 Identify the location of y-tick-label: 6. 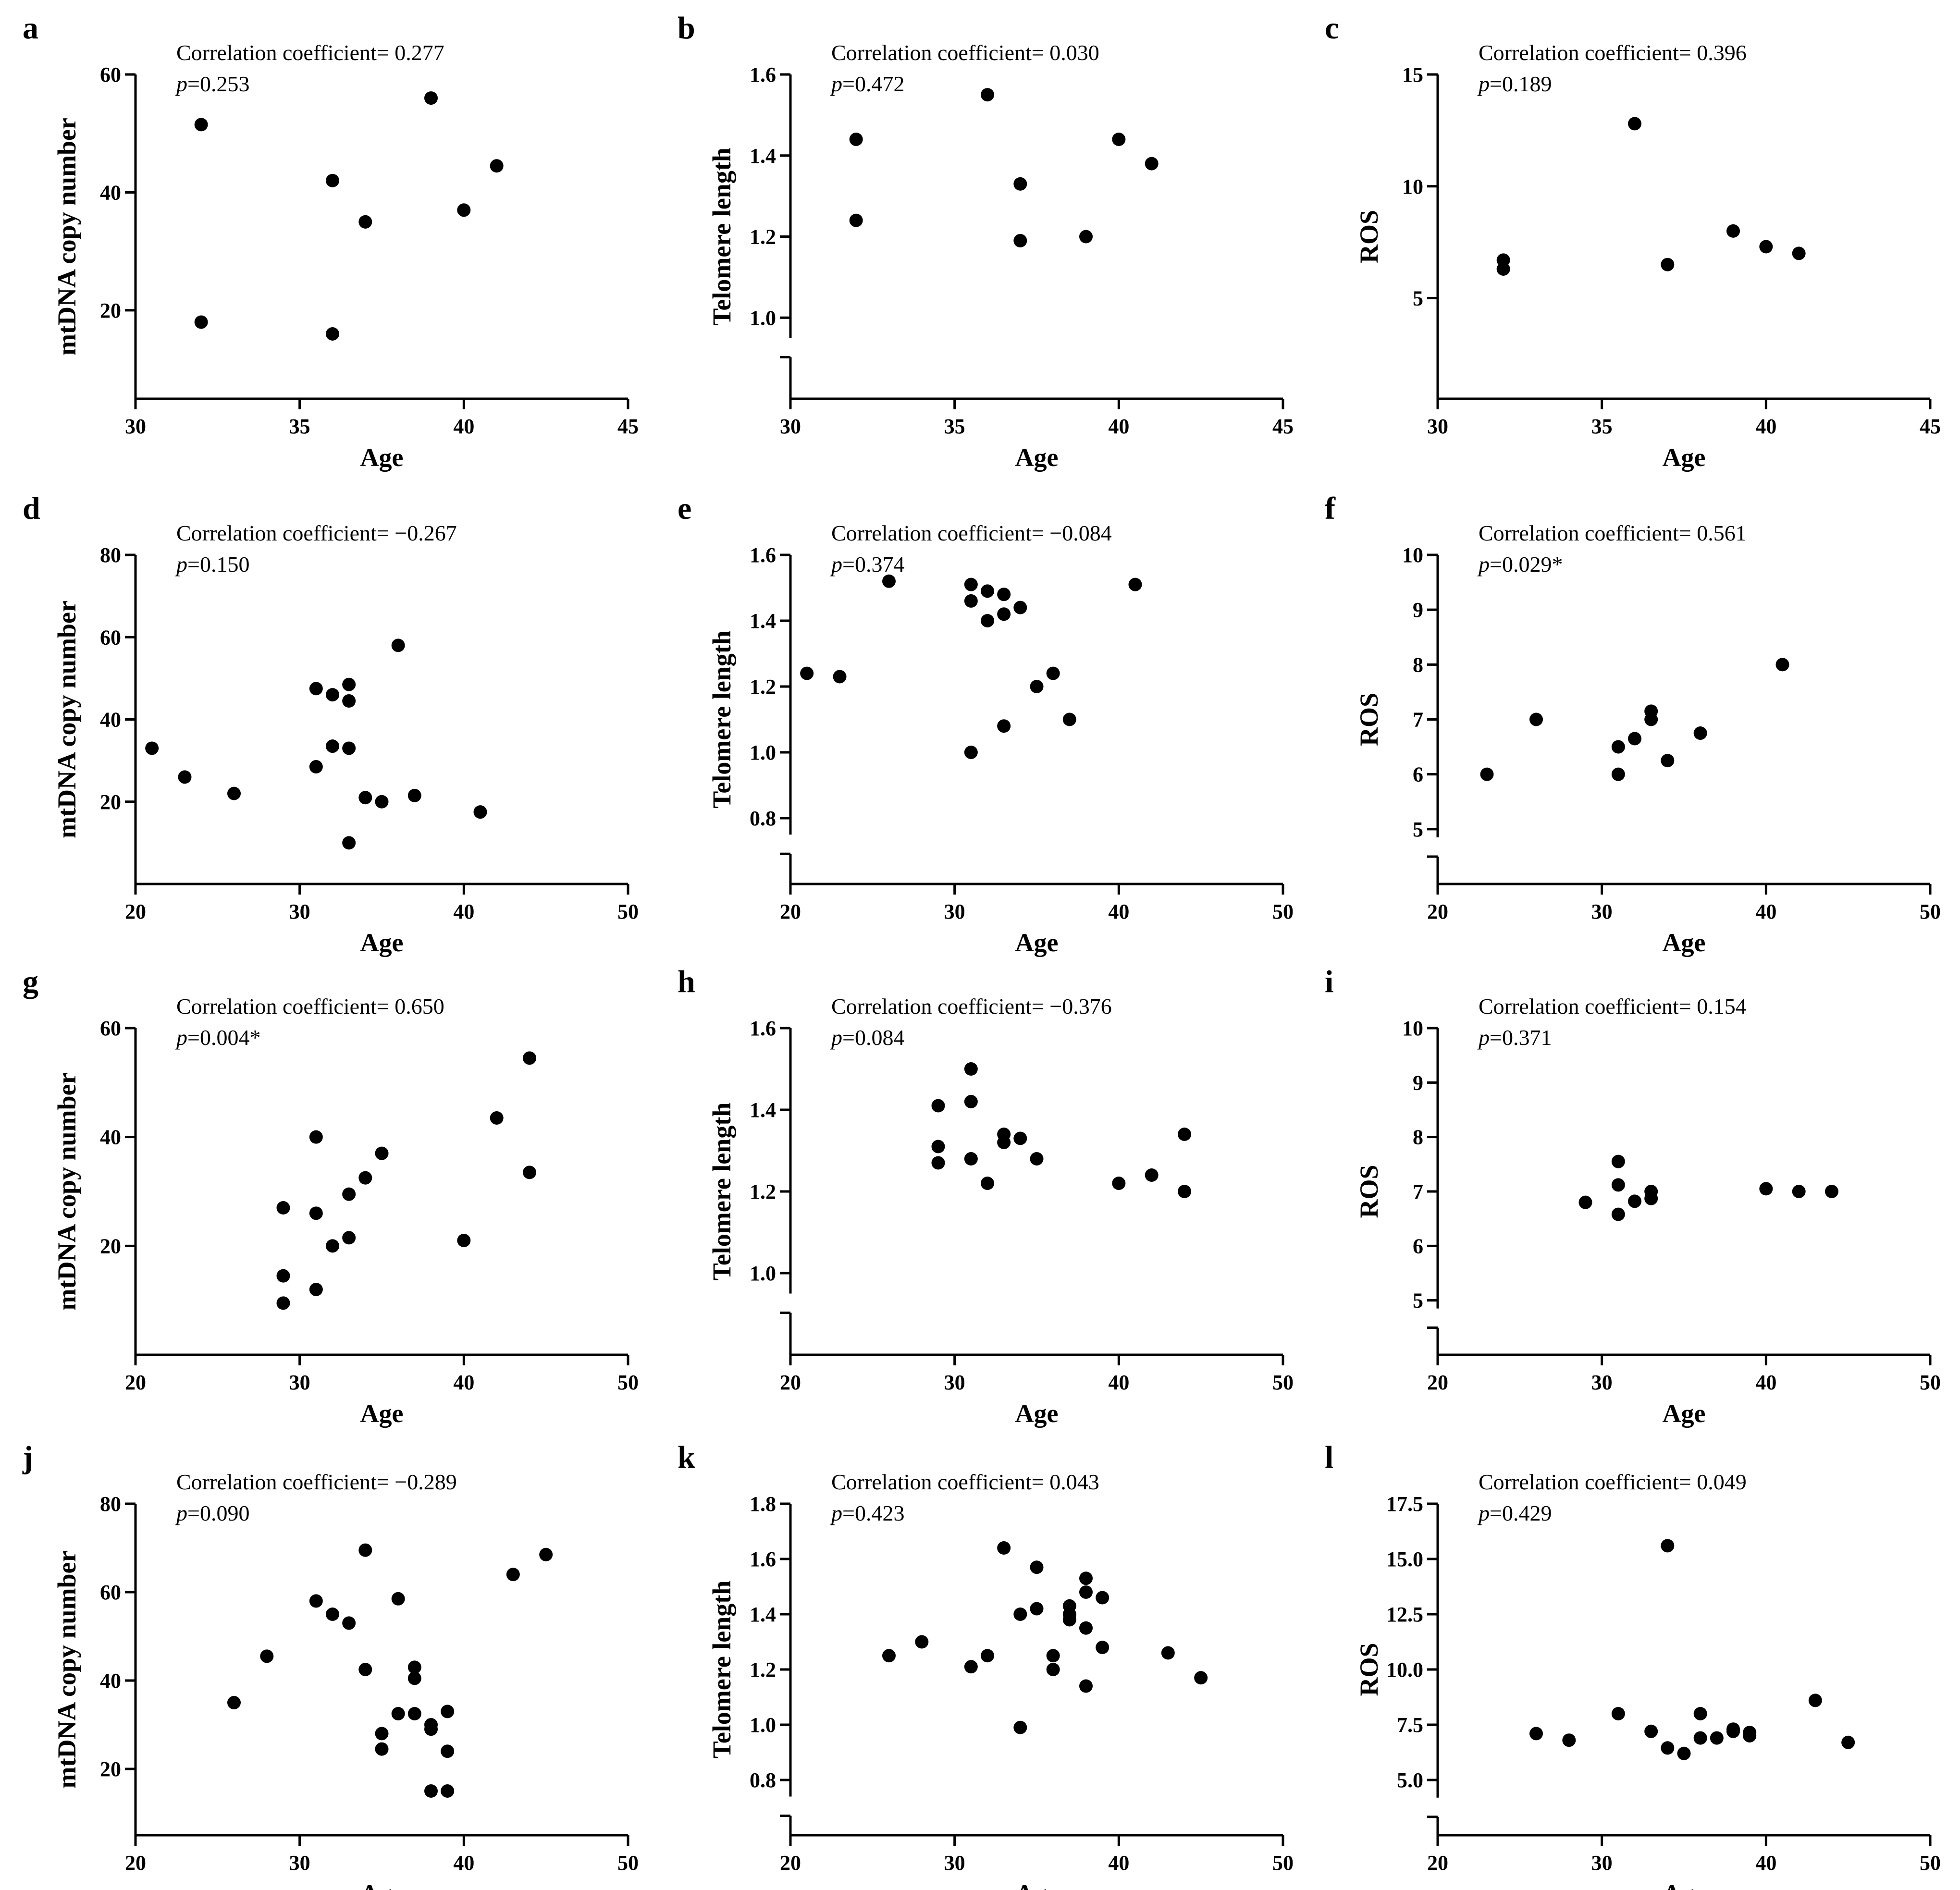
(1418, 774).